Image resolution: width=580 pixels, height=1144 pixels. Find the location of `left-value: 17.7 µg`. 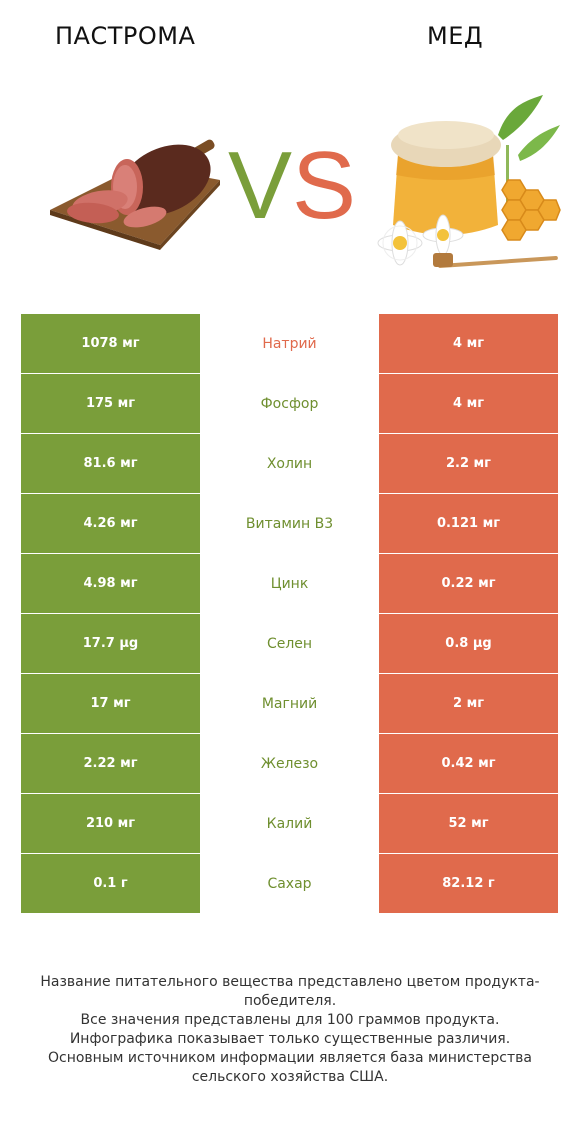

left-value: 17.7 µg is located at coordinates (110, 643).